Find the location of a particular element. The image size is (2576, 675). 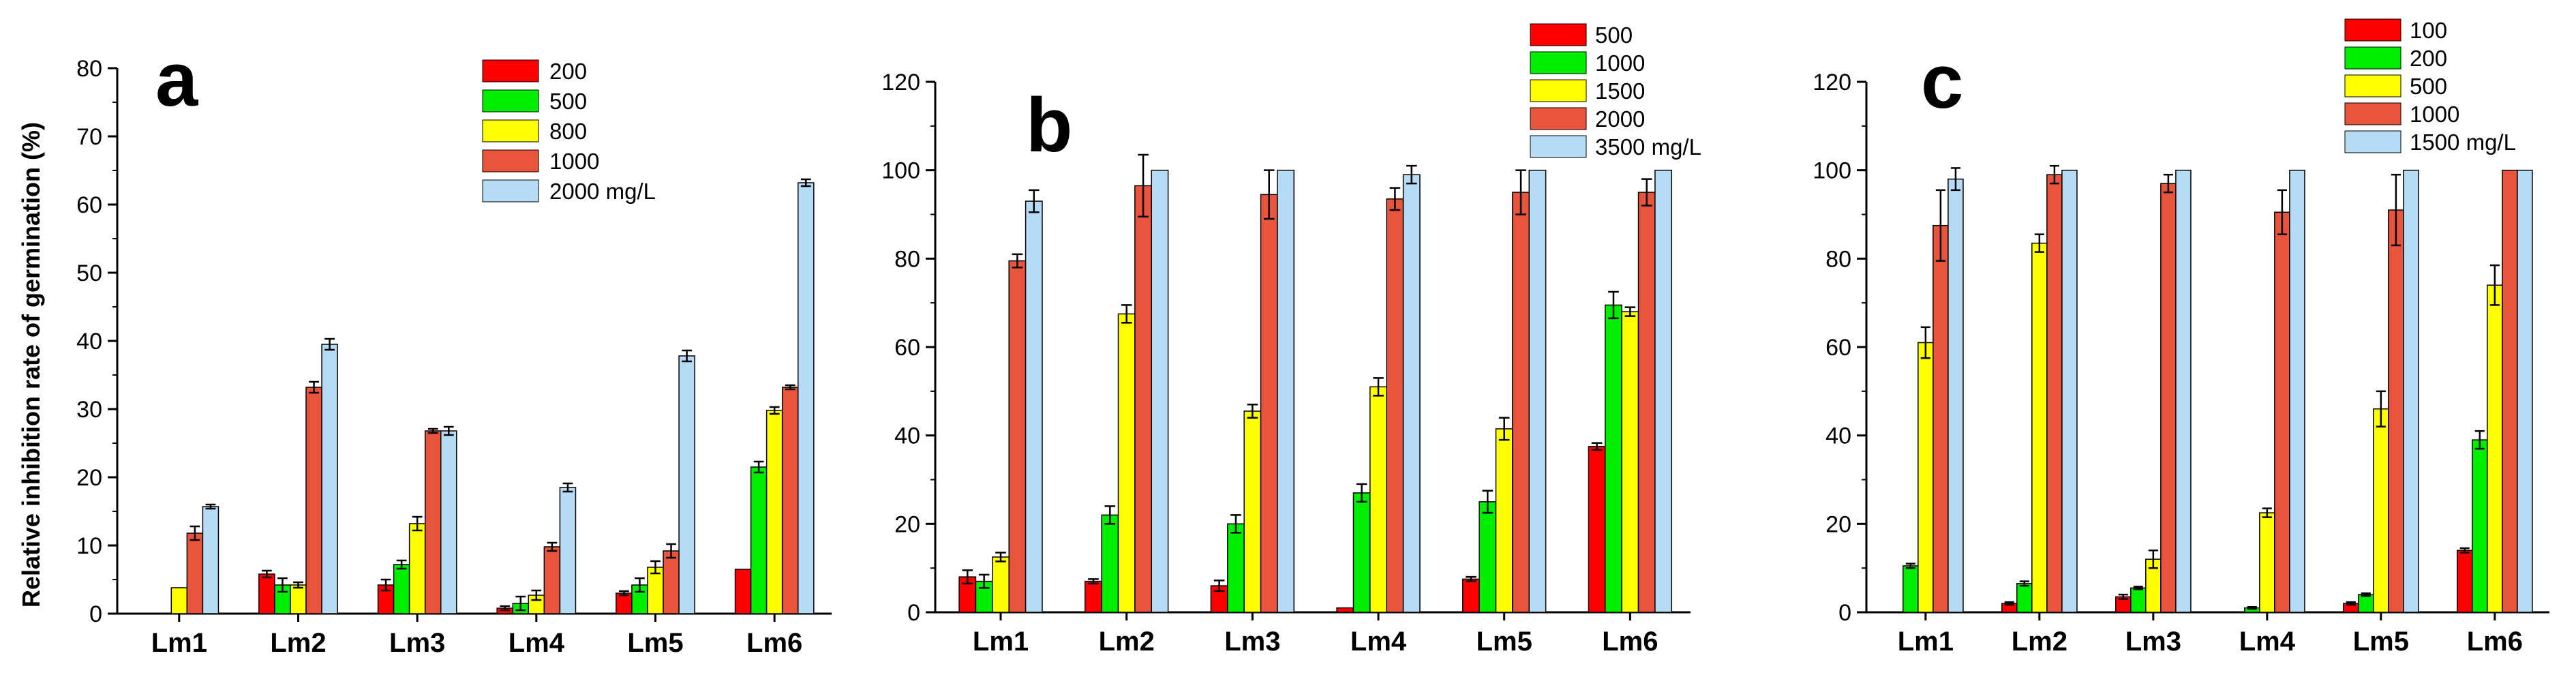

y-tick-label: 50 is located at coordinates (89, 273).